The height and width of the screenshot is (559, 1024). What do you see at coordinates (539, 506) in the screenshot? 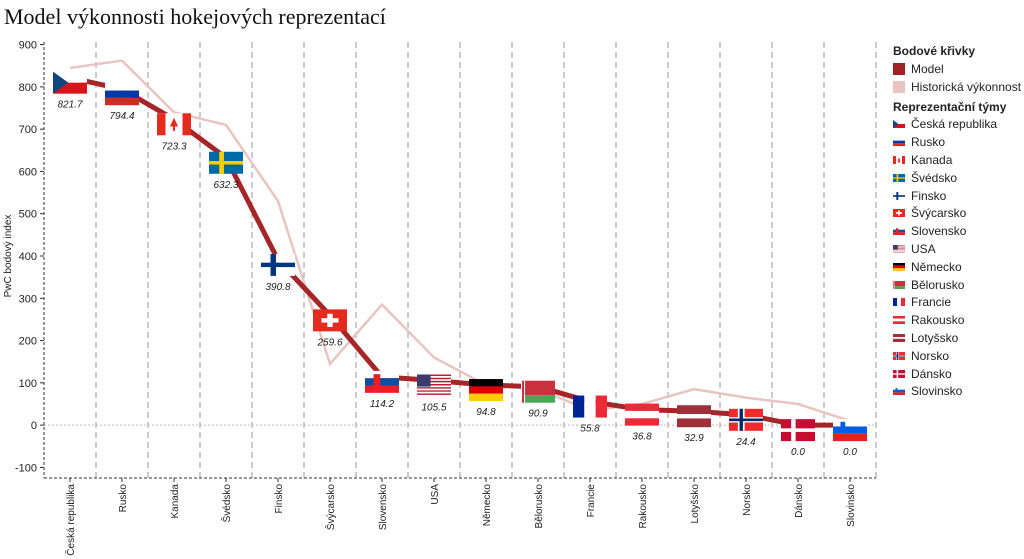
I see `x-tick-label: Bělorusko` at bounding box center [539, 506].